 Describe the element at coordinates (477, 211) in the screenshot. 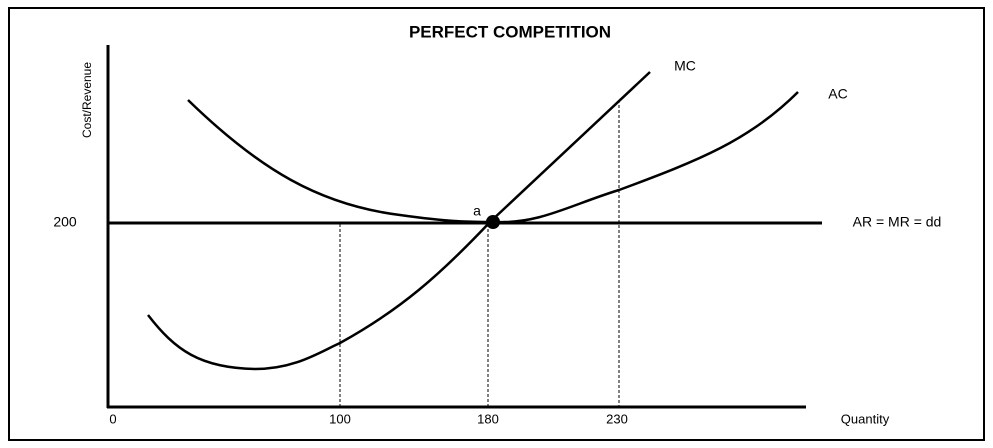

I see `point-label: a` at that location.